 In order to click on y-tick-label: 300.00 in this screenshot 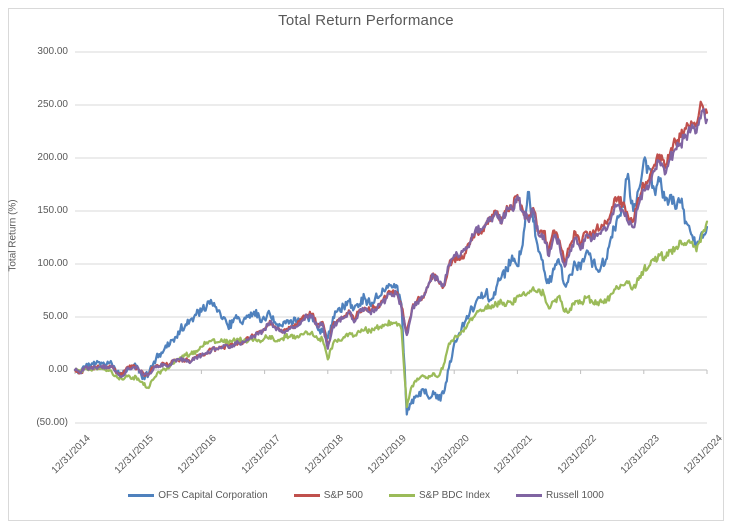, I will do `click(52, 51)`.